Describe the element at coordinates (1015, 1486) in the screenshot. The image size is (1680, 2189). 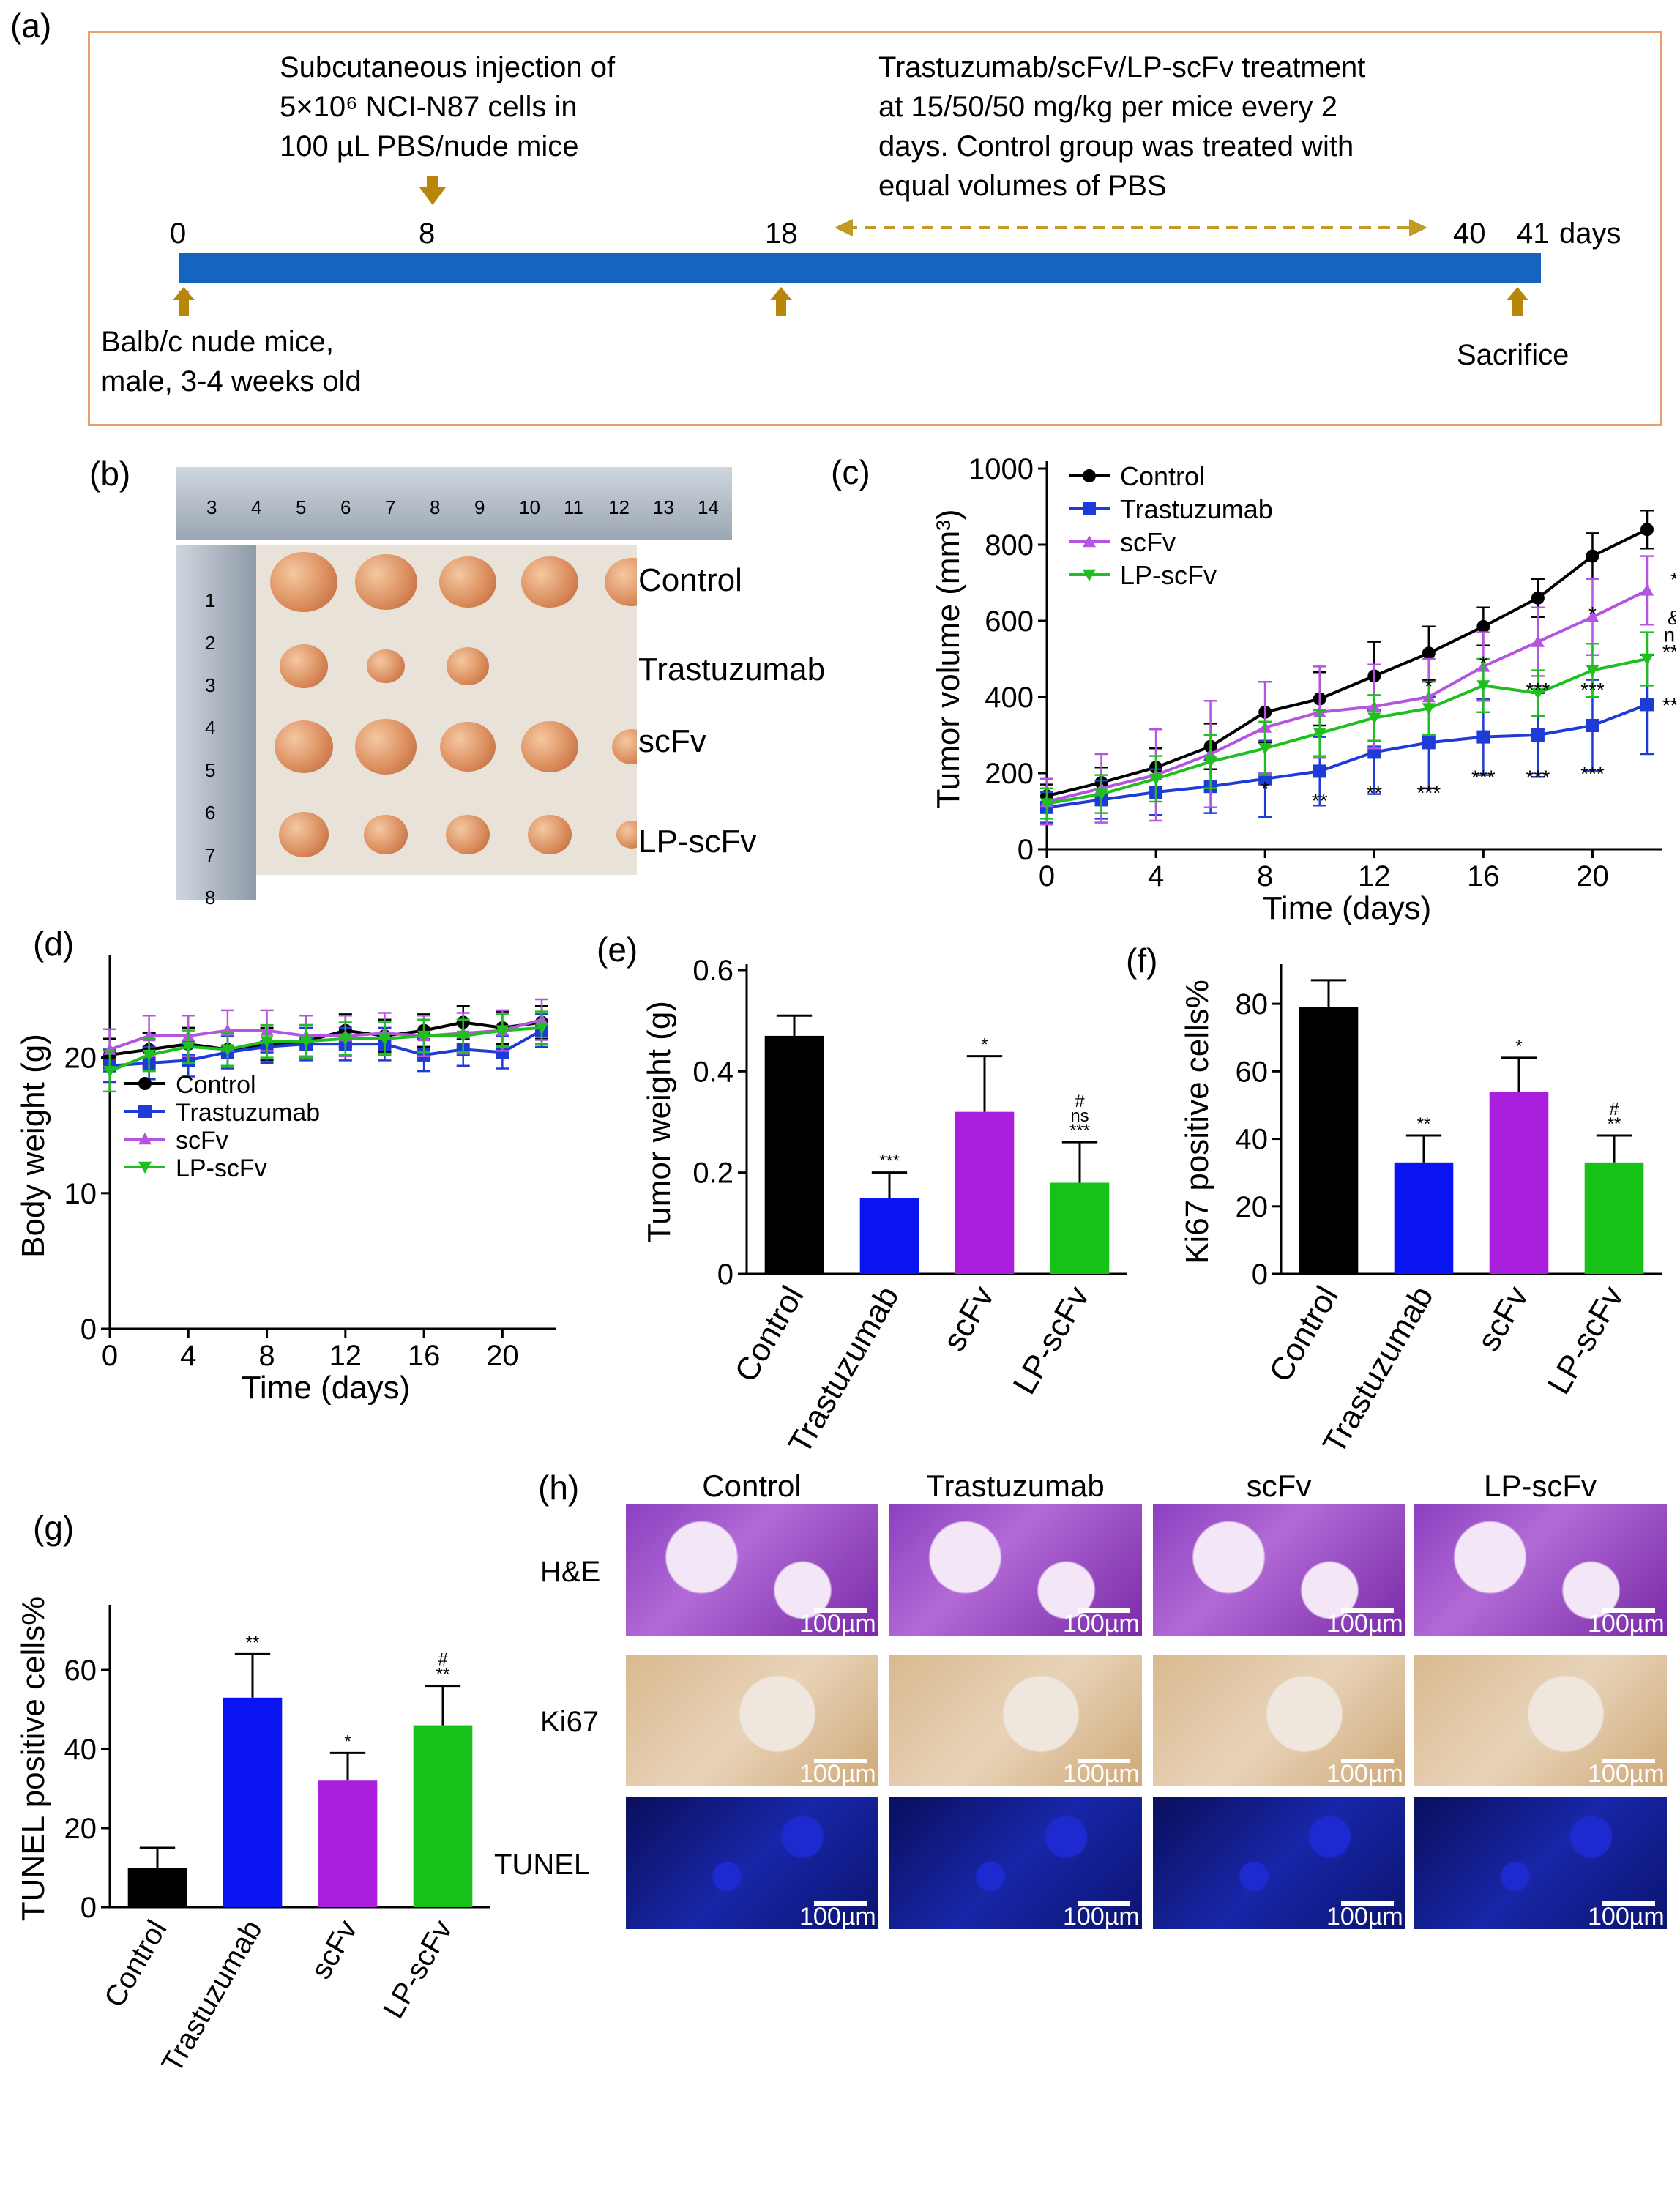
I see `histology-column-label: Trastuzumab` at that location.